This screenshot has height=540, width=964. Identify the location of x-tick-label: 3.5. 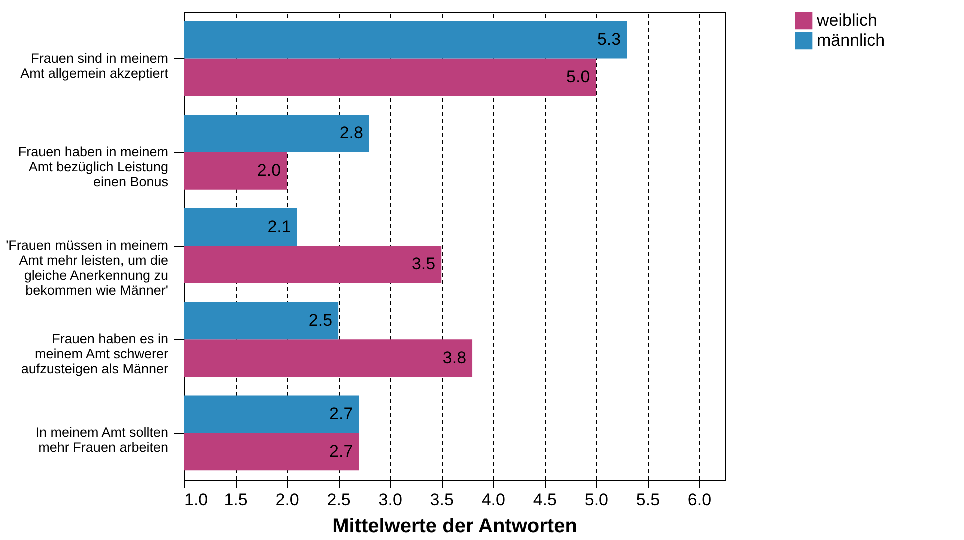
(442, 500).